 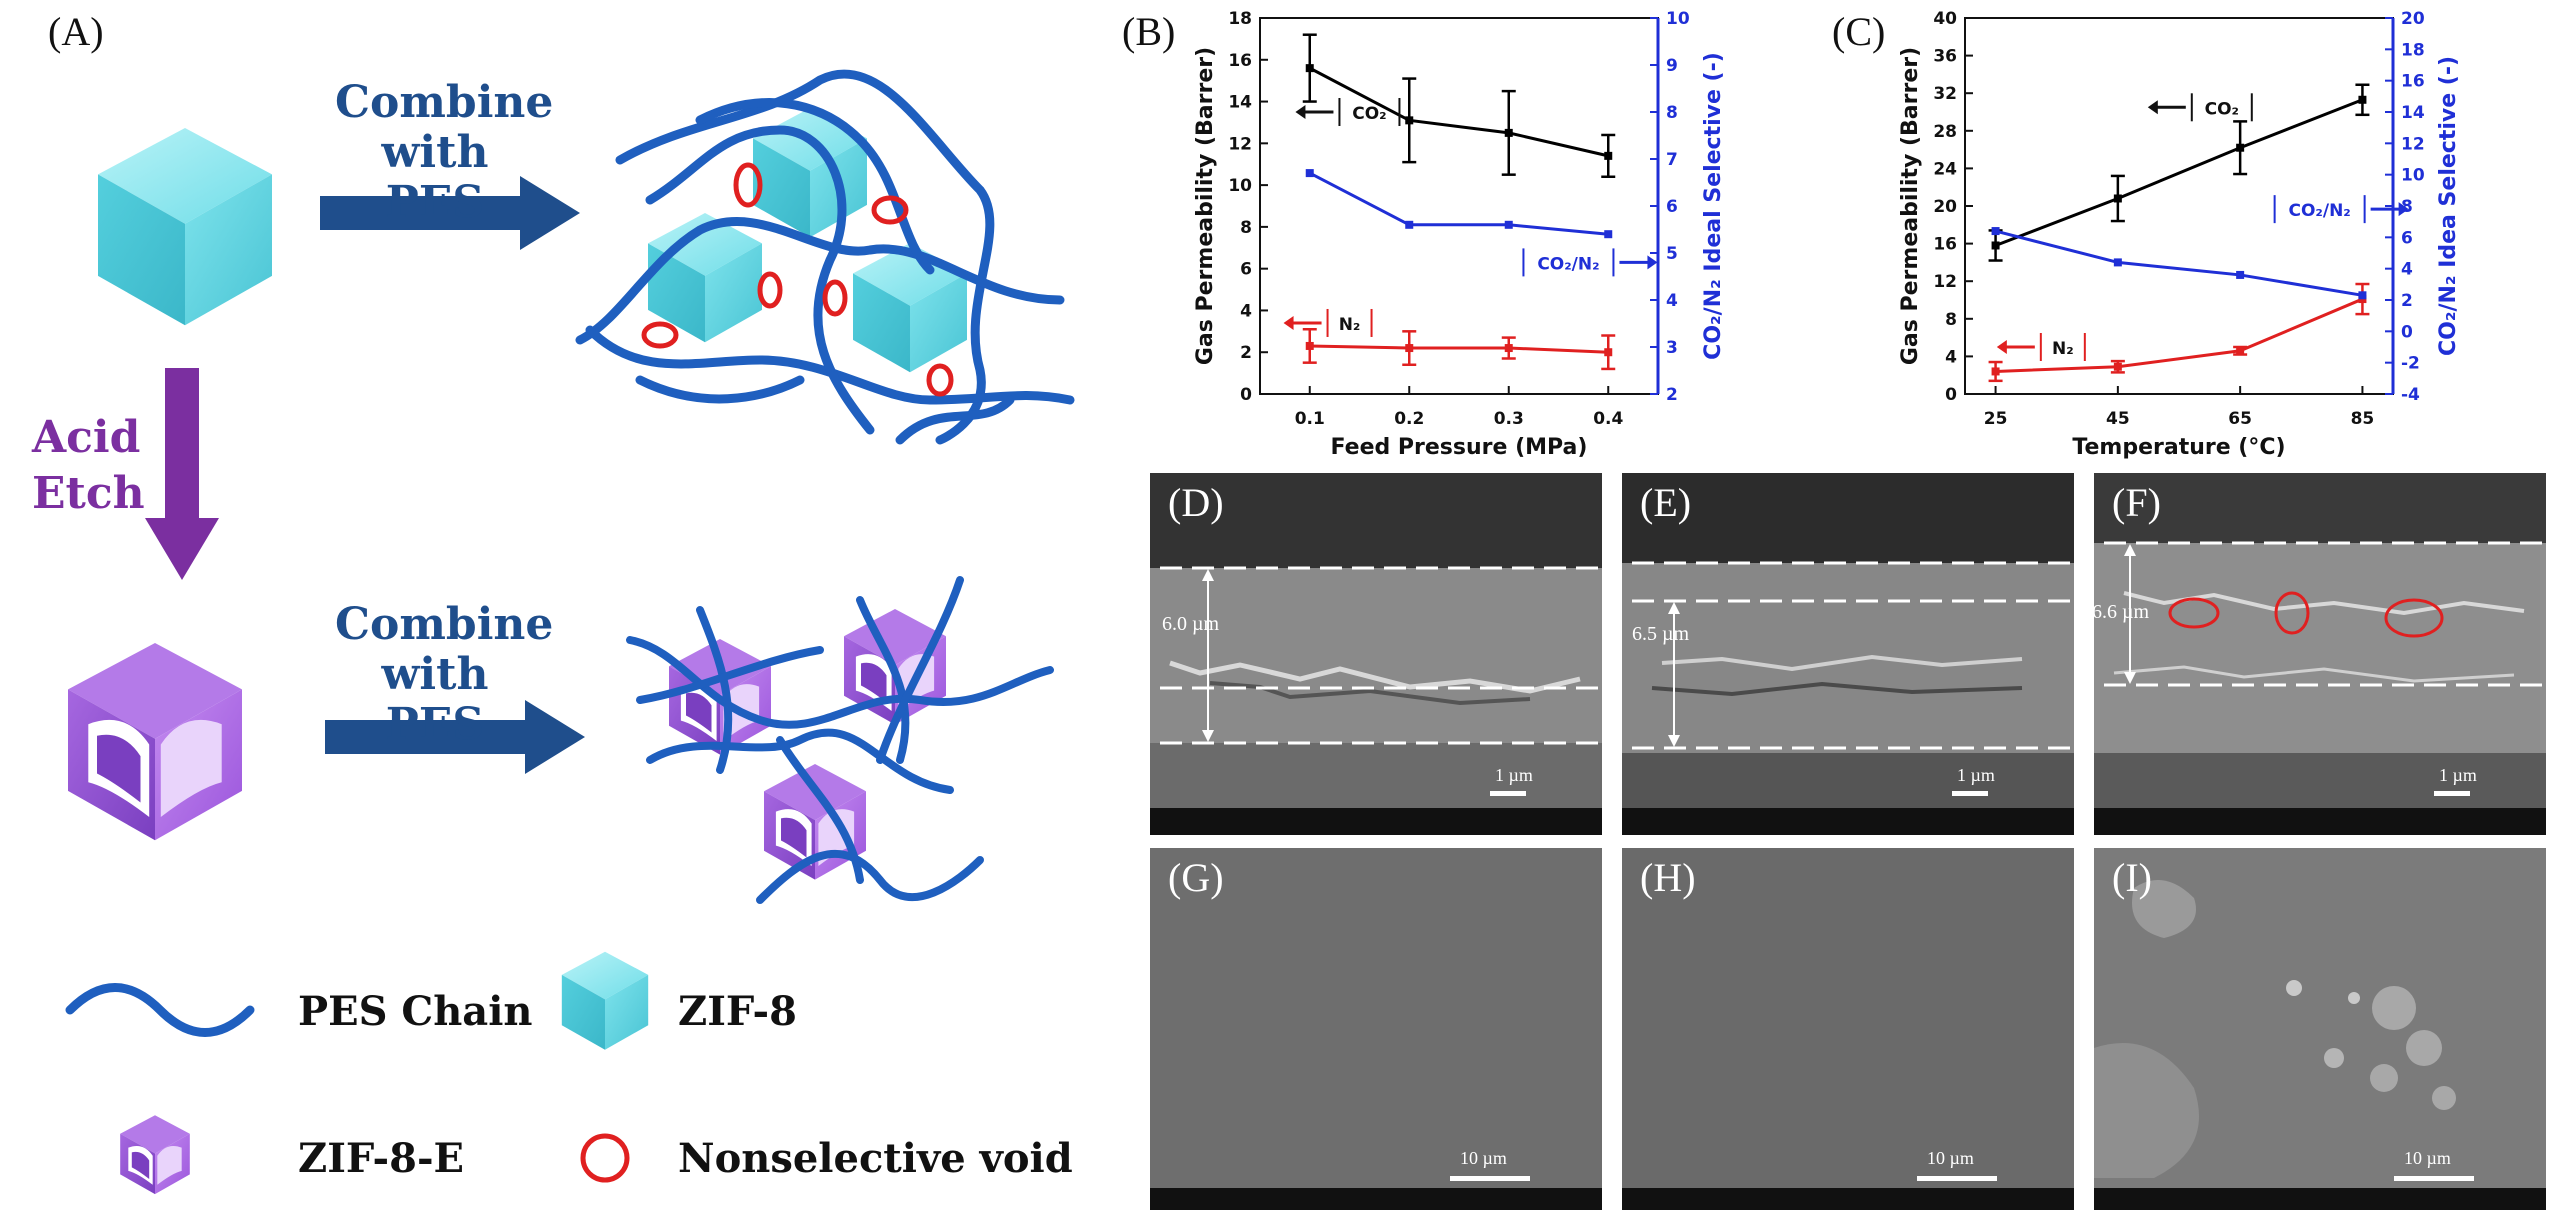 What do you see at coordinates (1668, 877) in the screenshot?
I see `panel-label-h: (H)` at bounding box center [1668, 877].